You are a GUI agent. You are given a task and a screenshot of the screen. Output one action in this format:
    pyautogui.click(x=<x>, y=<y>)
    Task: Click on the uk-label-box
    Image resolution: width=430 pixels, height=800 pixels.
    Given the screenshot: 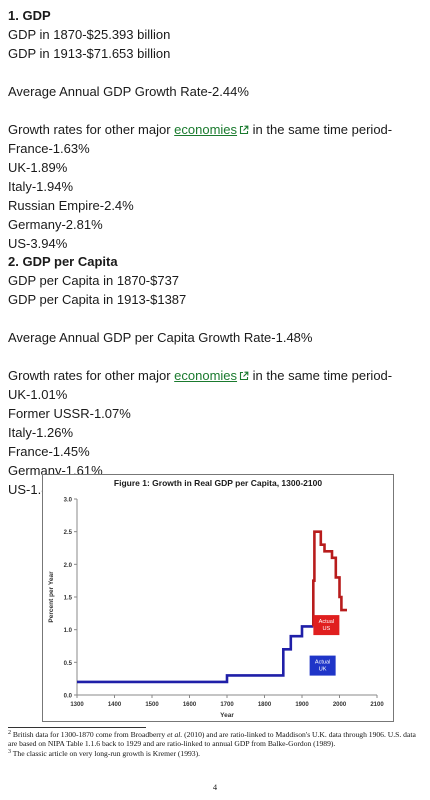 What is the action you would take?
    pyautogui.click(x=322, y=665)
    